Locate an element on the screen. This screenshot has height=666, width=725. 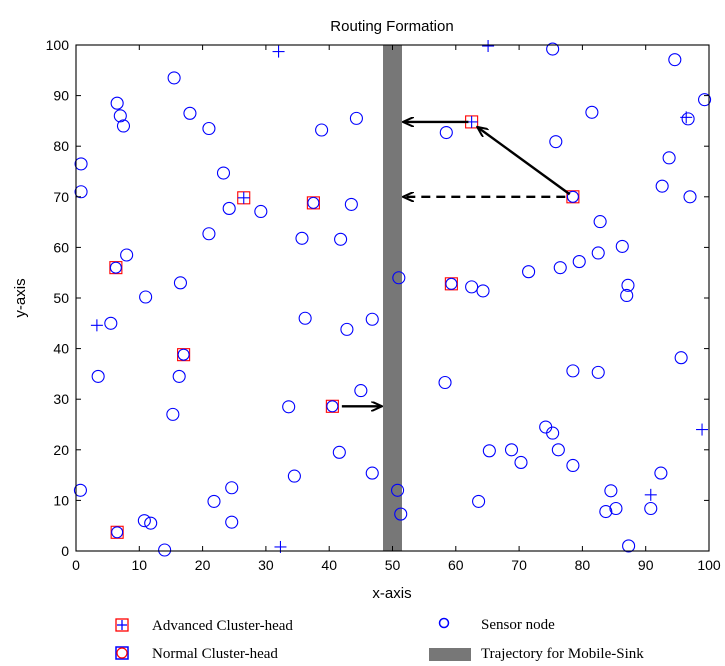
y-tick-label: 50 is located at coordinates (61, 298).